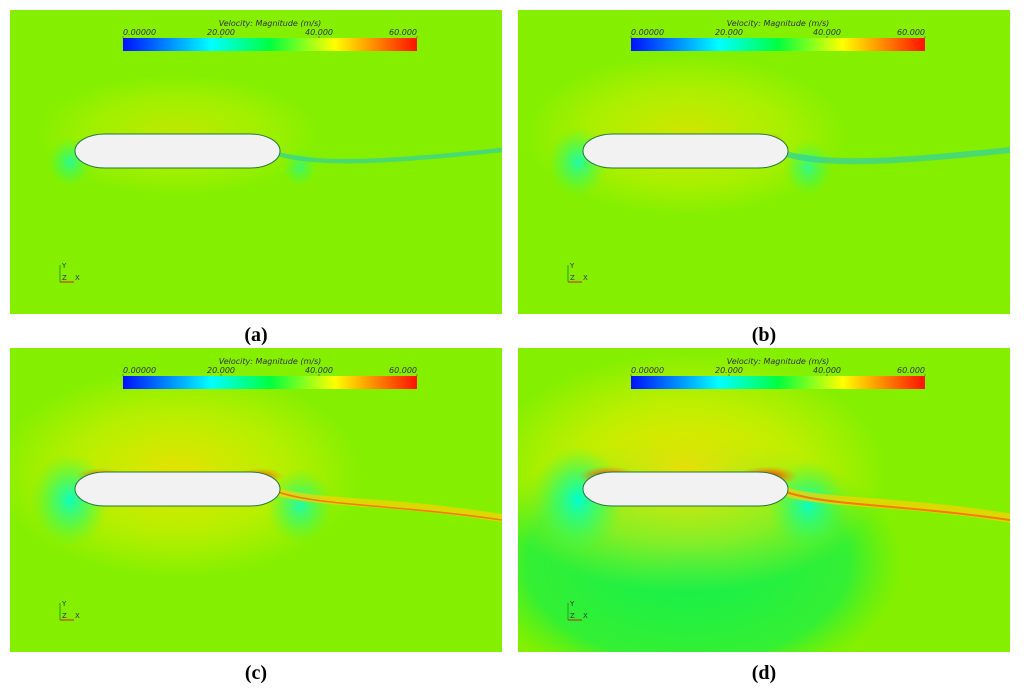 The width and height of the screenshot is (1024, 692). I want to click on panel-caption: (d), so click(764, 673).